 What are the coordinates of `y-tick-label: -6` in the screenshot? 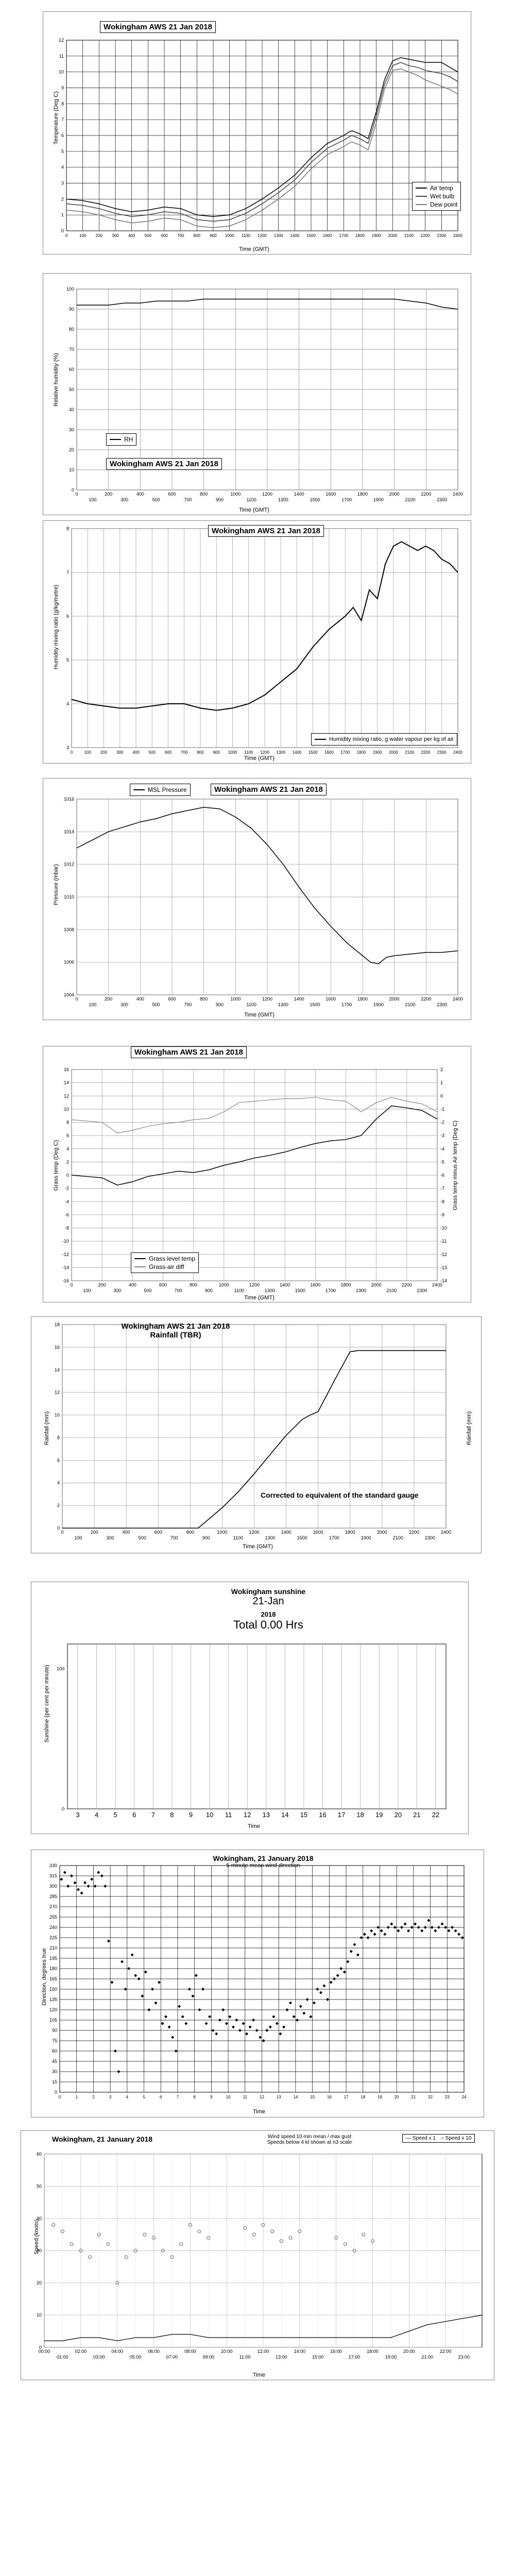 It's located at (67, 1214).